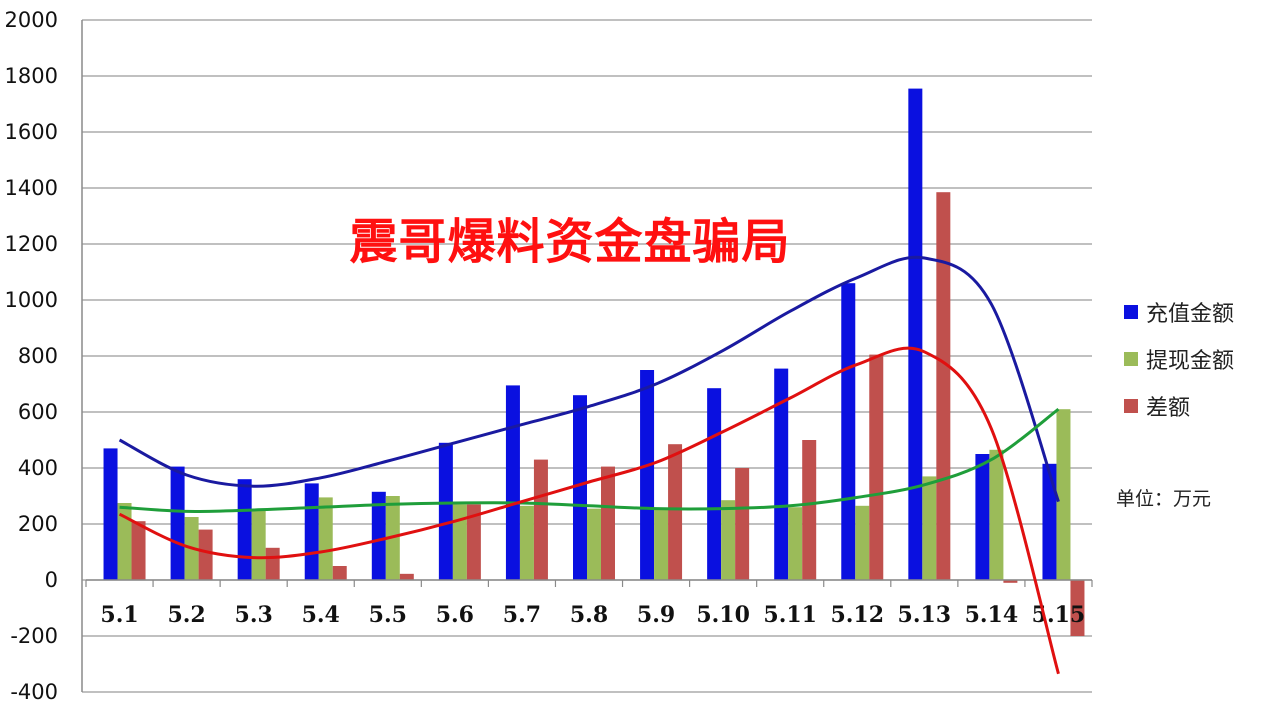 This screenshot has width=1270, height=704. What do you see at coordinates (1190, 314) in the screenshot?
I see `legend-label: 充值金额` at bounding box center [1190, 314].